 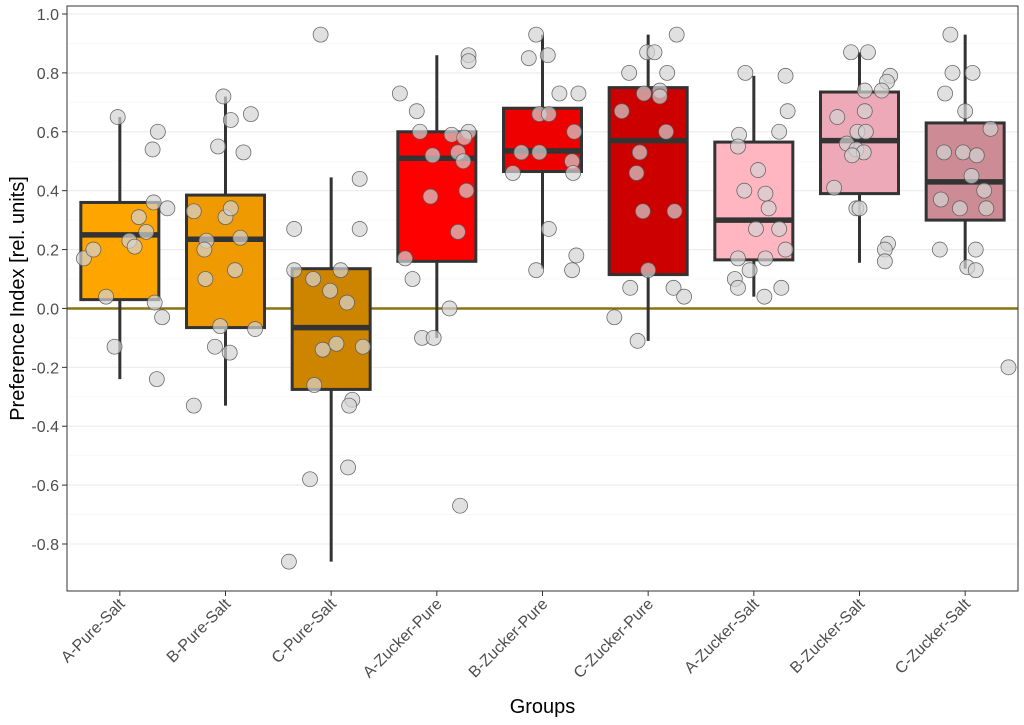 I want to click on box-A-Zucker-Salt, so click(x=754, y=186).